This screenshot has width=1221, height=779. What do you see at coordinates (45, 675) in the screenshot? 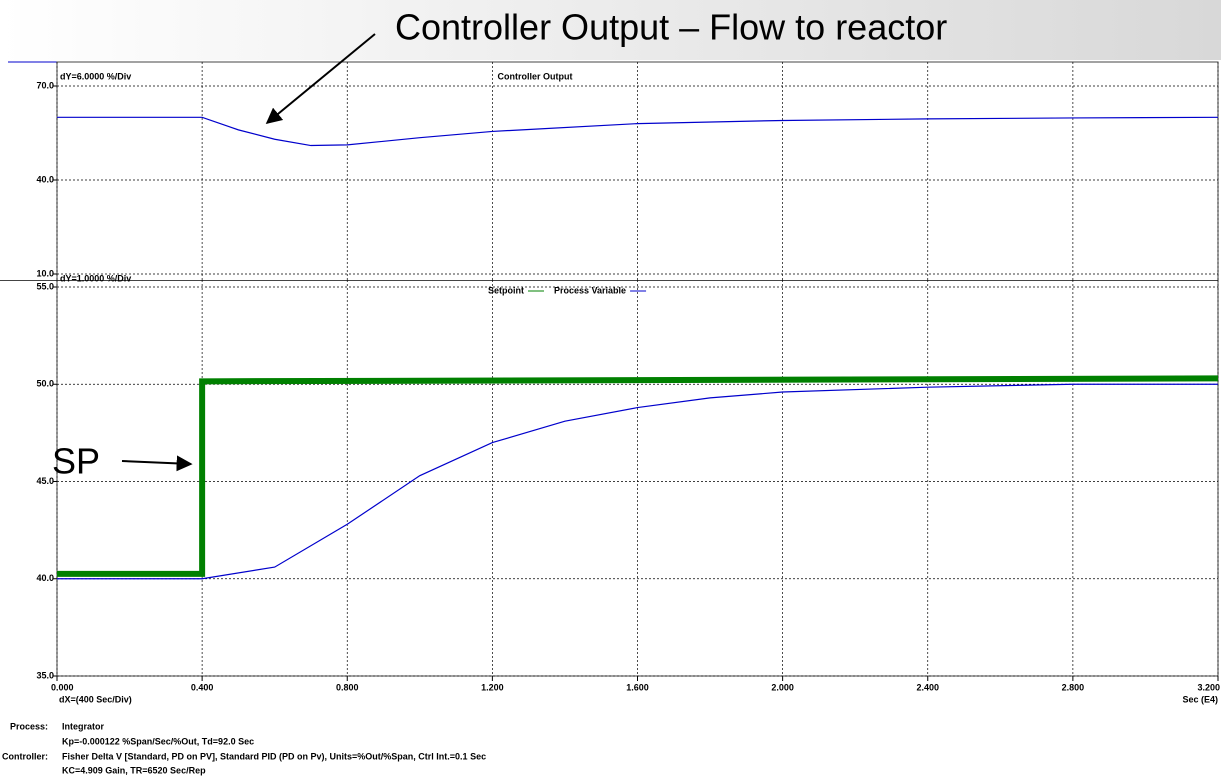
I see `y-tick-label: 35.0` at bounding box center [45, 675].